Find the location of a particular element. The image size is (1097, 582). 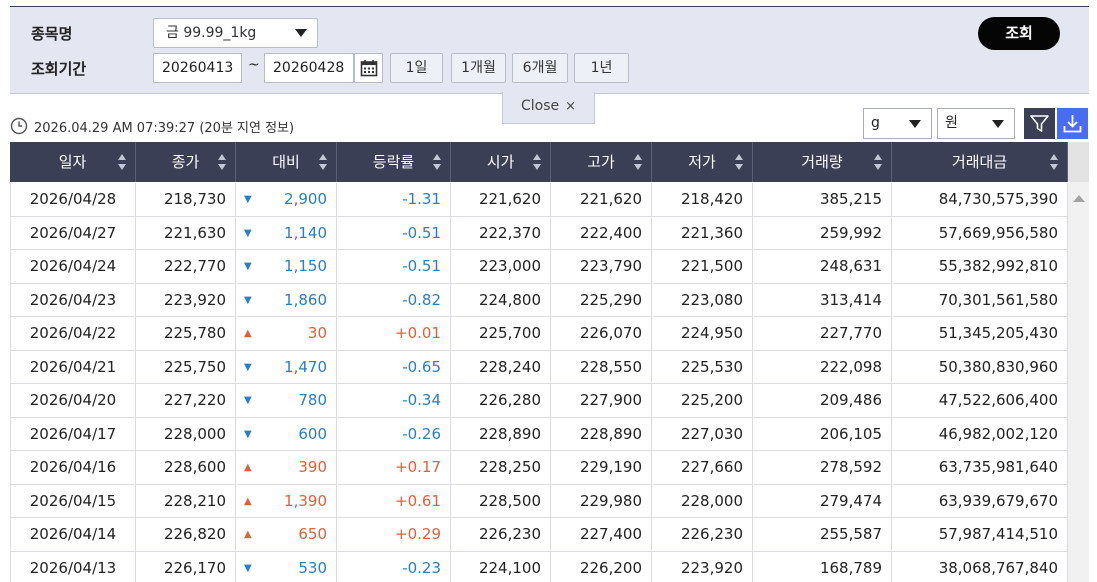

cell-low: 226,230 is located at coordinates (702, 534).